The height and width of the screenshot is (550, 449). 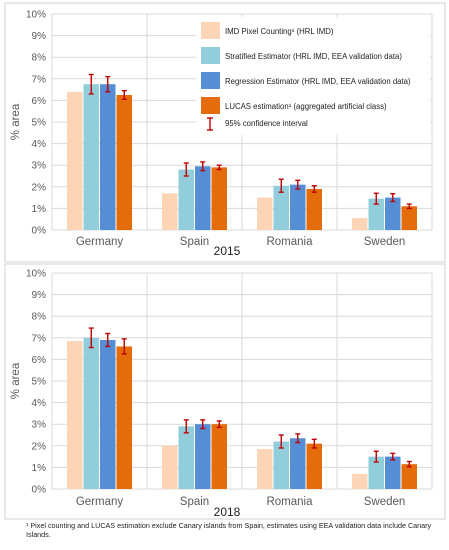 What do you see at coordinates (227, 251) in the screenshot?
I see `chart-title: 2015` at bounding box center [227, 251].